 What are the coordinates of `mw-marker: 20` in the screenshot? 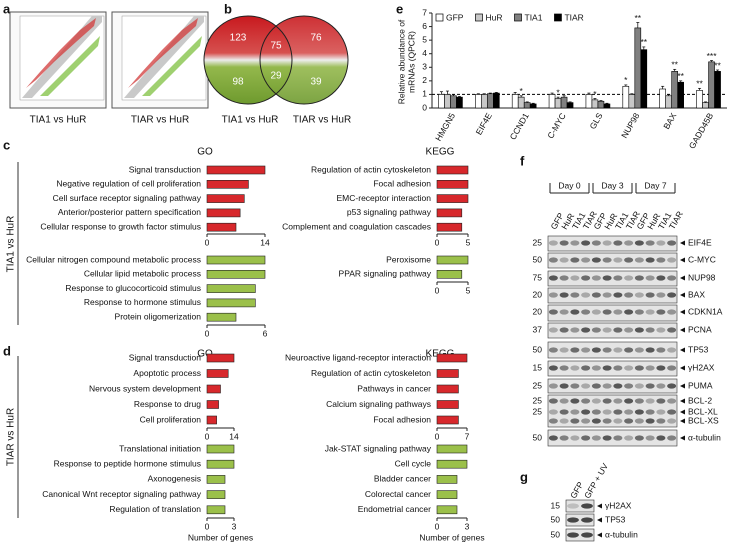 It's located at (538, 294).